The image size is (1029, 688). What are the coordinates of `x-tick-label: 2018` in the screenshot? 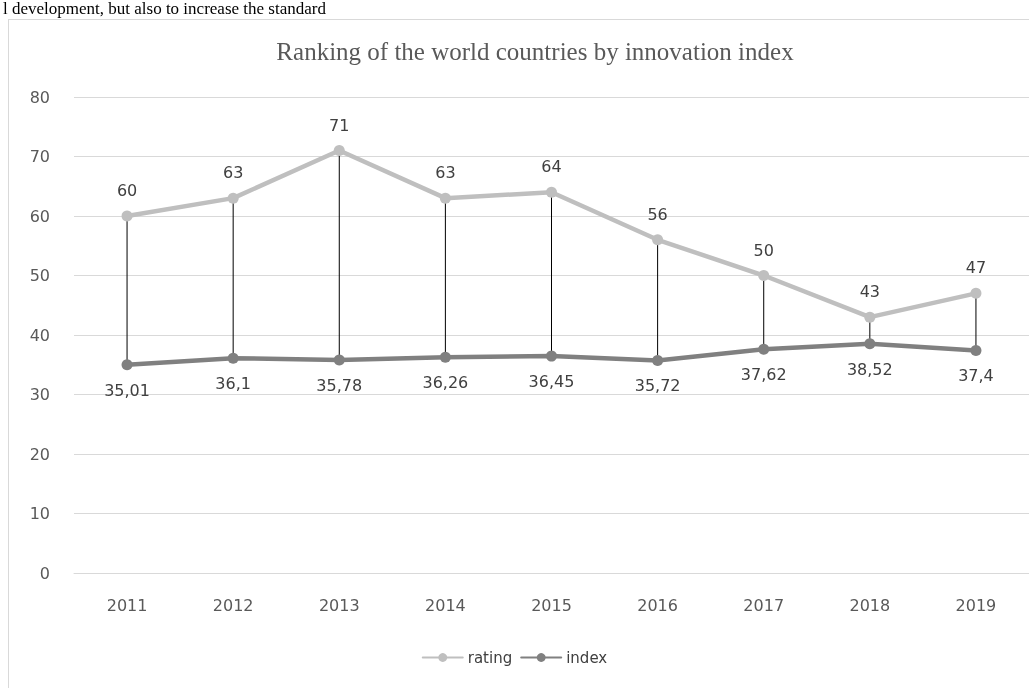 It's located at (870, 605).